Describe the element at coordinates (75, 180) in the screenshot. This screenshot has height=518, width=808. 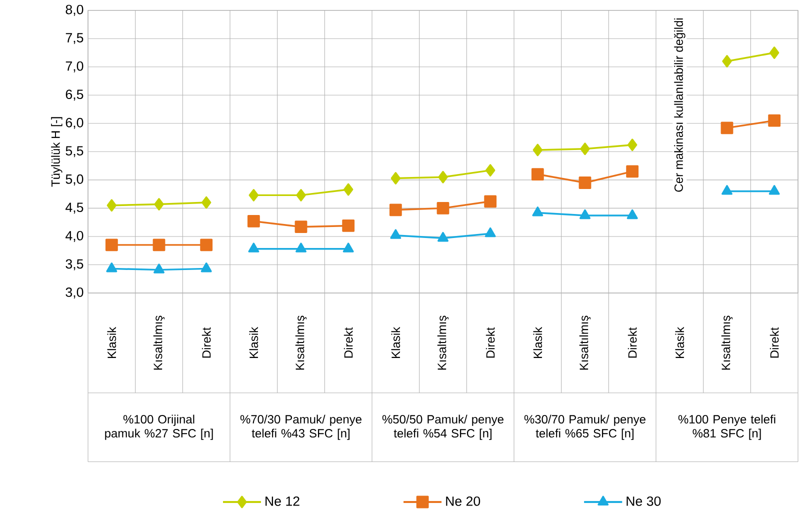
I see `y-tick-label: 5,0` at that location.